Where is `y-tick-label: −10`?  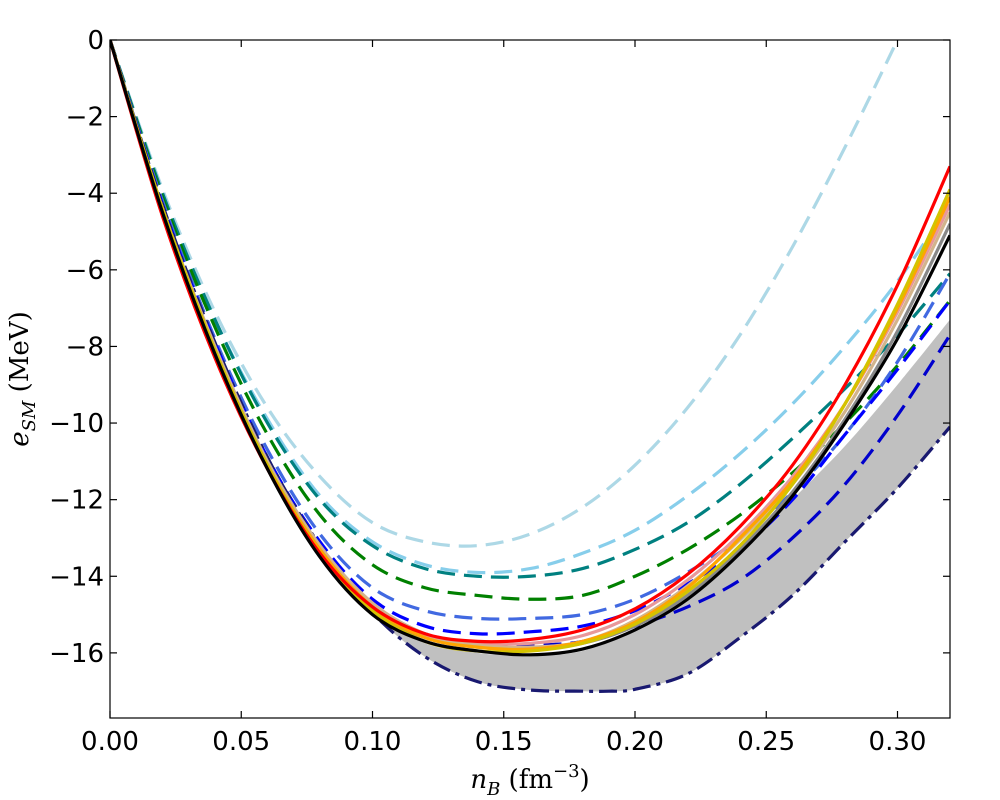 y-tick-label: −10 is located at coordinates (76, 424).